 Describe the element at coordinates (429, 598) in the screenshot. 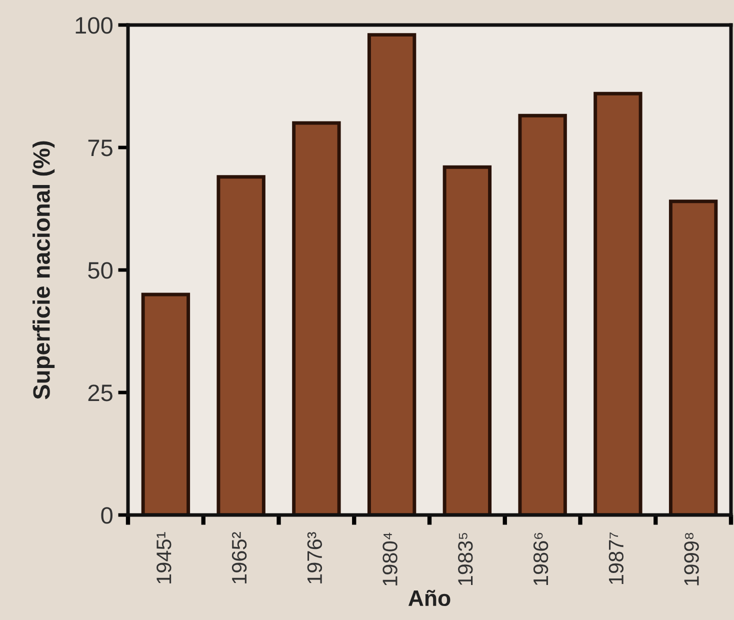

I see `x-axis-title: Año` at that location.